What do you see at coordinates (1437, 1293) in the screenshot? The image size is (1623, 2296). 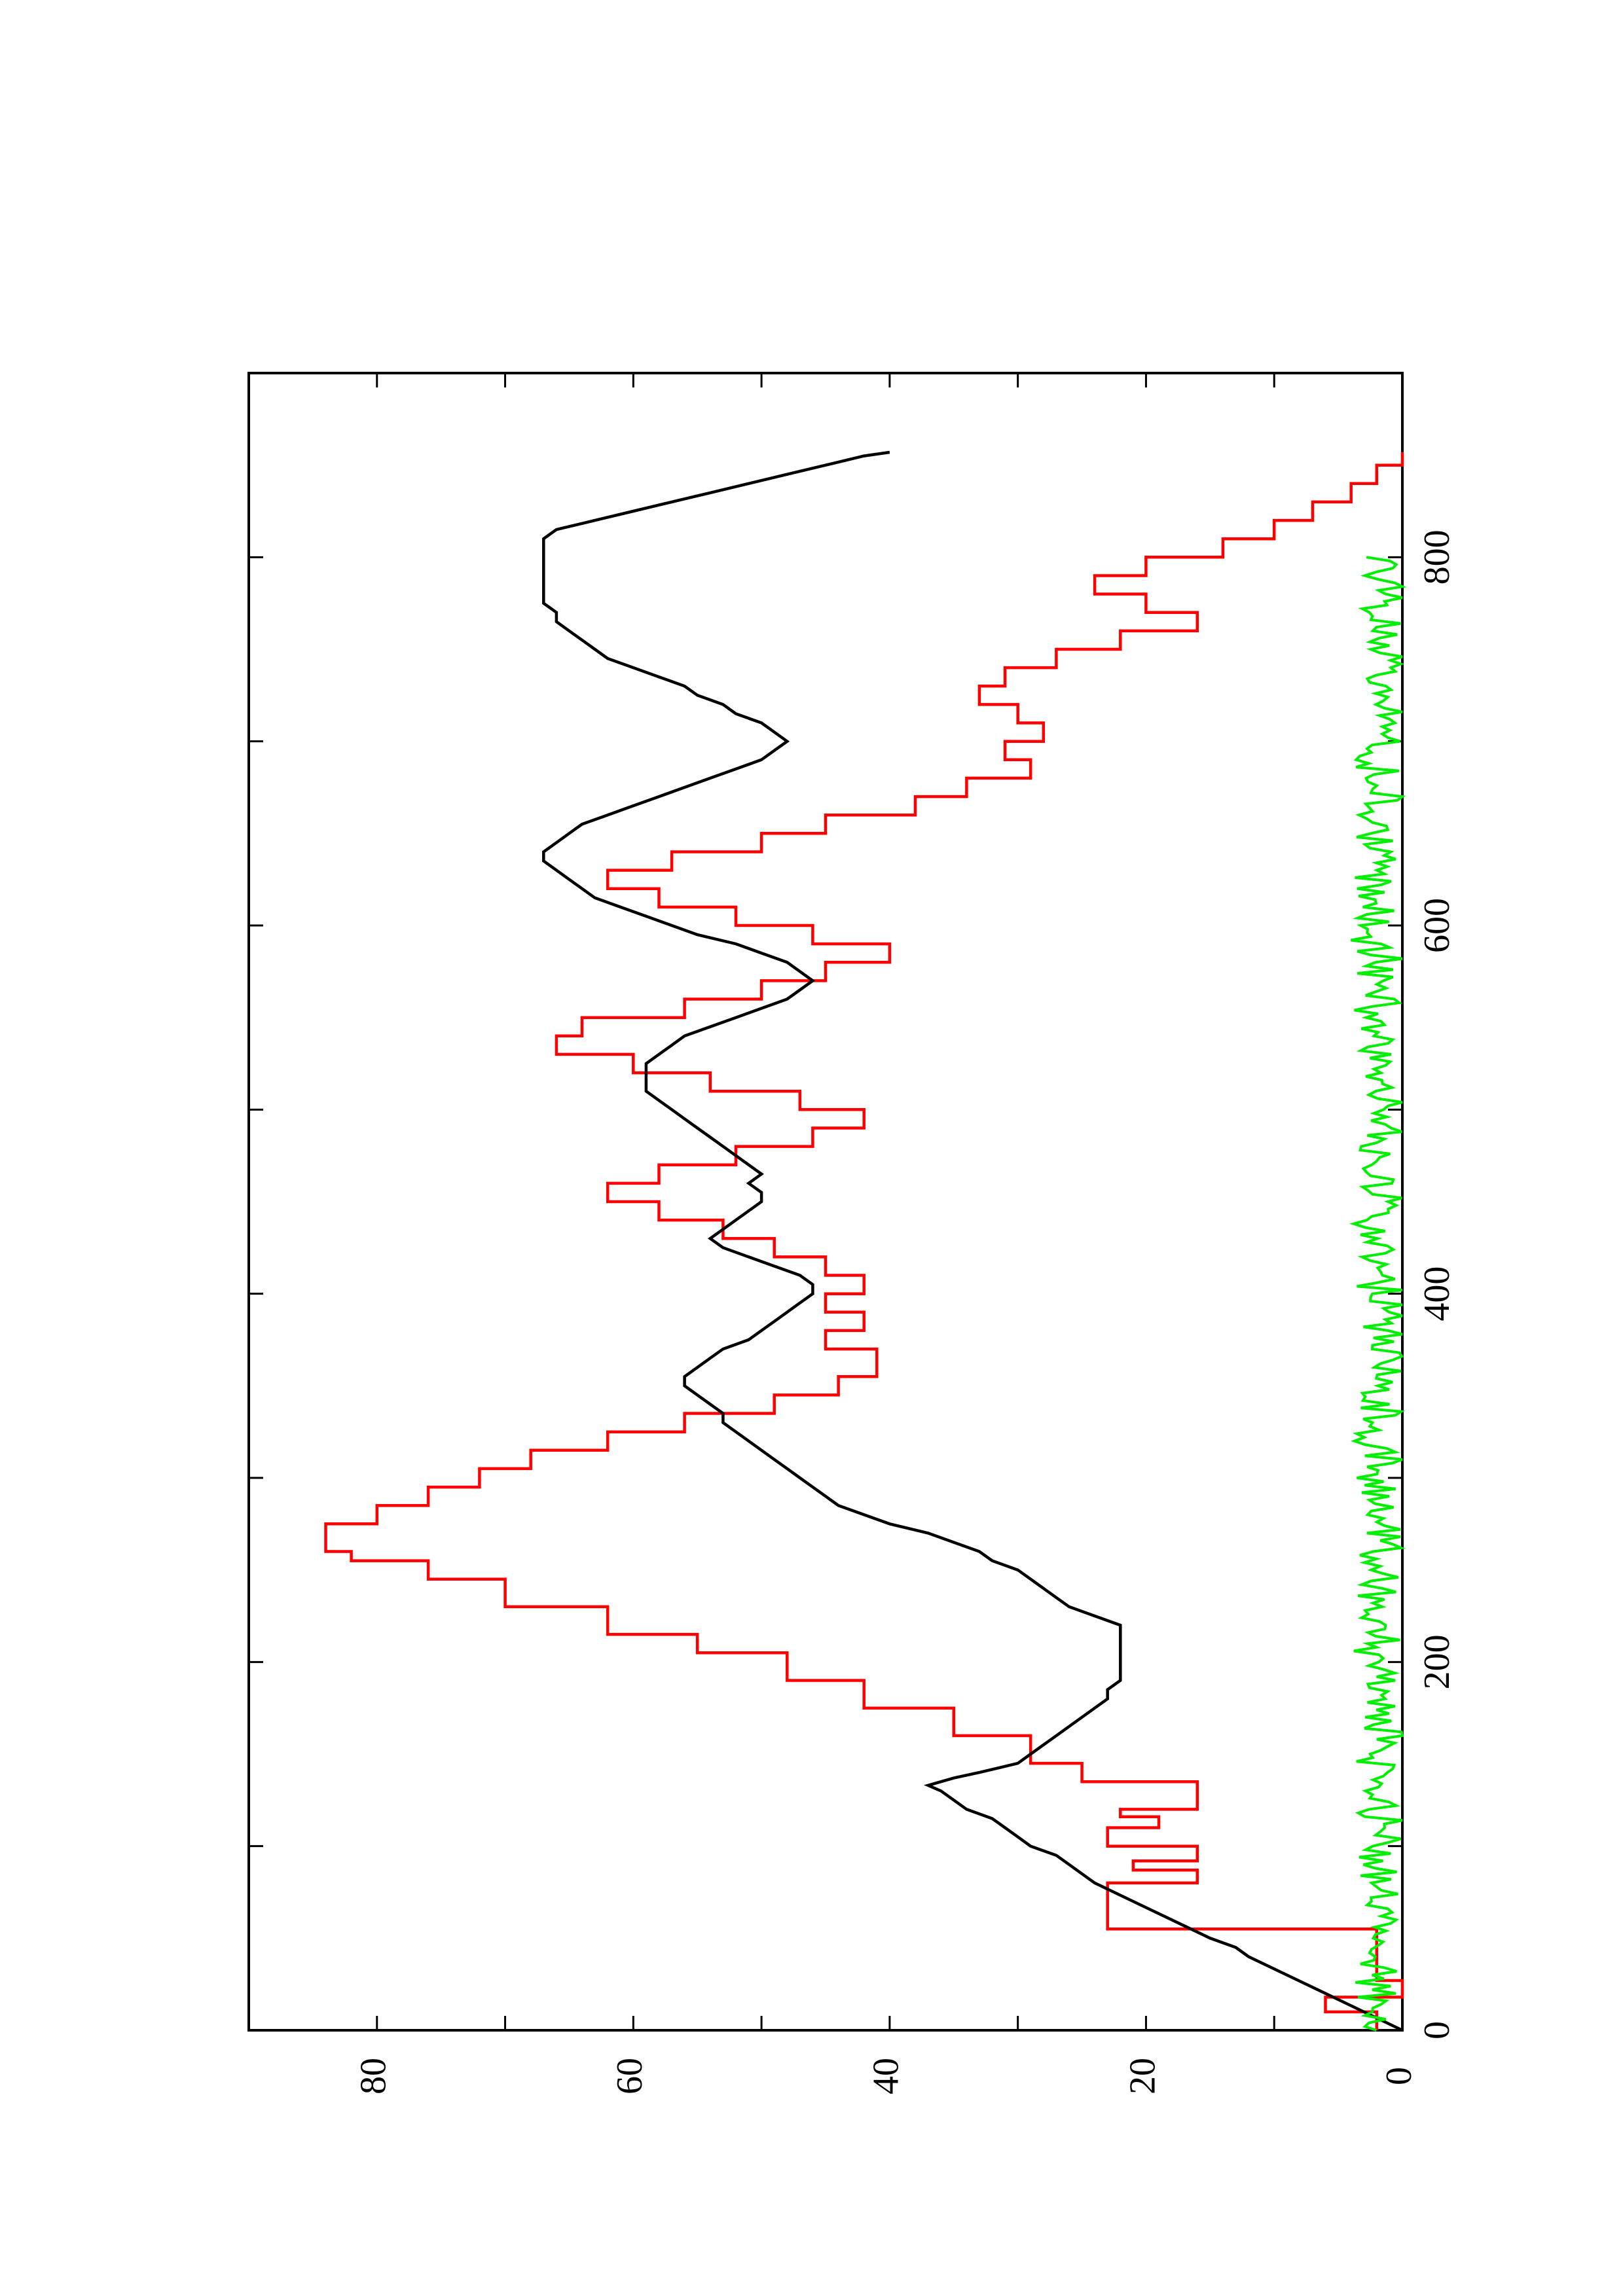 I see `x-tick-label: 400` at bounding box center [1437, 1293].